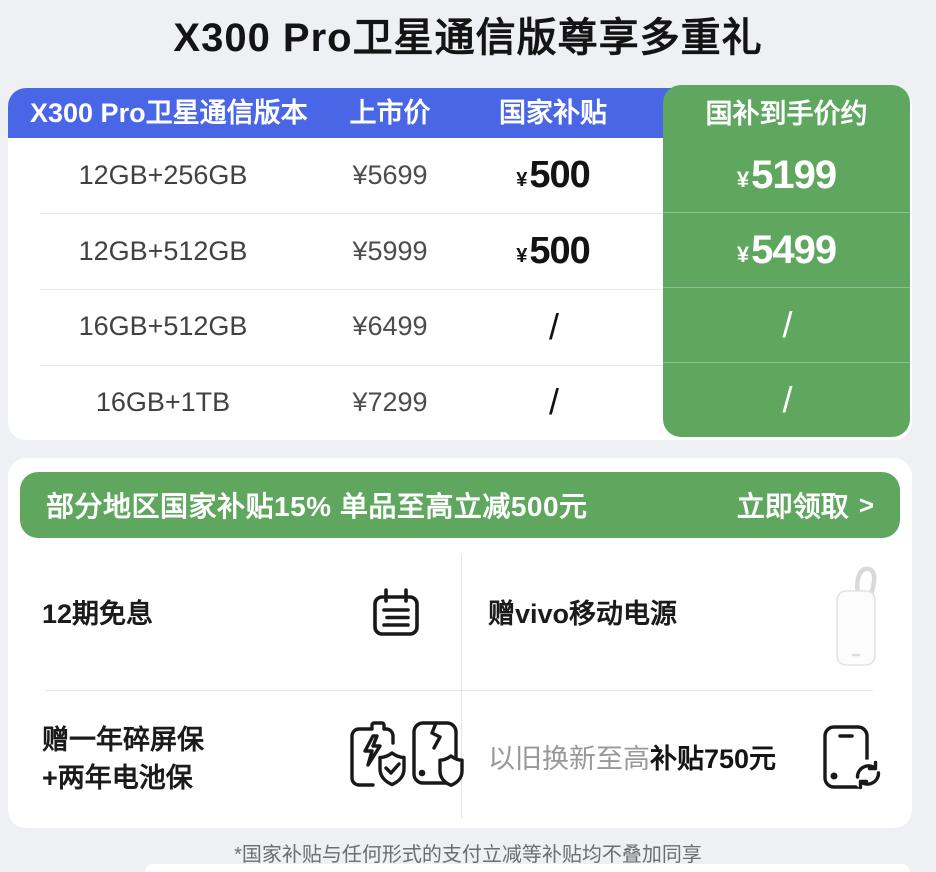 The image size is (936, 872). I want to click on protection-line1: 赠一年碎屏保, so click(123, 740).